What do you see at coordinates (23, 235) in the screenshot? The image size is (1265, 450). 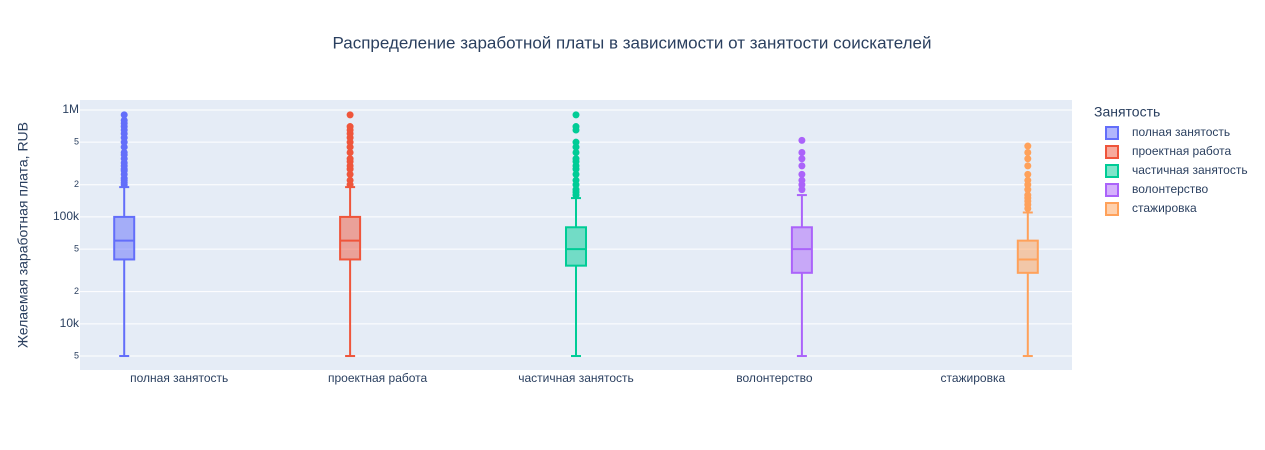 I see `y-axis-label: Желаемая заработная плата, RUB` at bounding box center [23, 235].